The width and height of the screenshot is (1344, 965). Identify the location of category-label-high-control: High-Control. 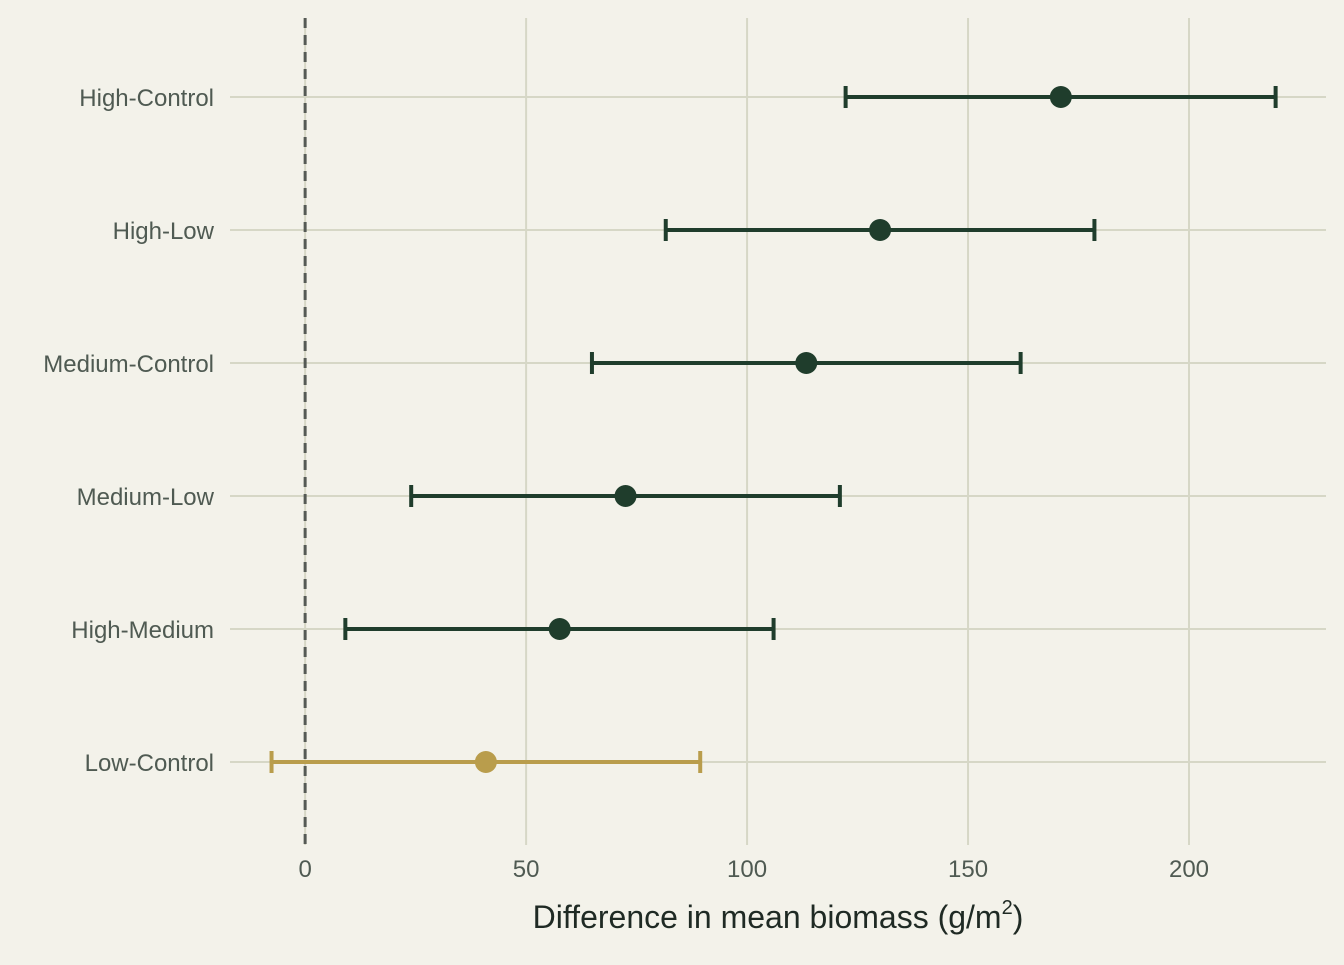
(146, 98).